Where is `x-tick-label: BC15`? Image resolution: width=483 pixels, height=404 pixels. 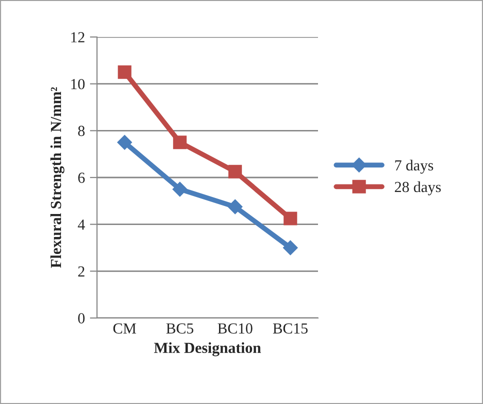 x-tick-label: BC15 is located at coordinates (290, 328).